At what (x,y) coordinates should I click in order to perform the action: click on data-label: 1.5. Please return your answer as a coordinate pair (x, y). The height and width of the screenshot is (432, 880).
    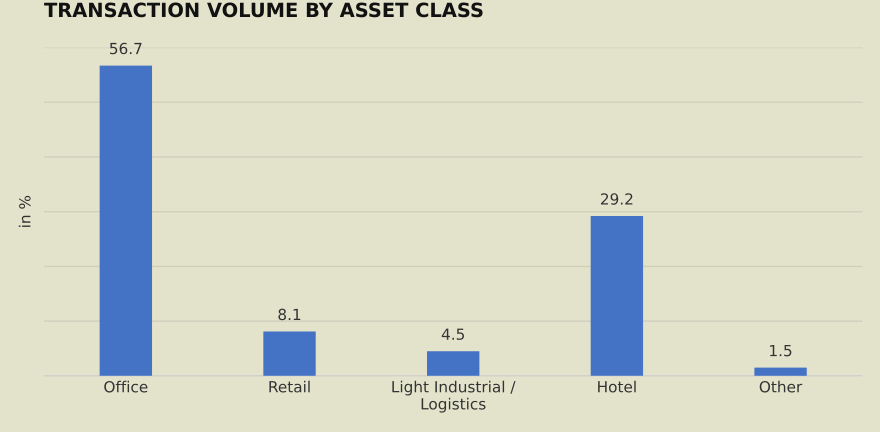
    Looking at the image, I should click on (781, 350).